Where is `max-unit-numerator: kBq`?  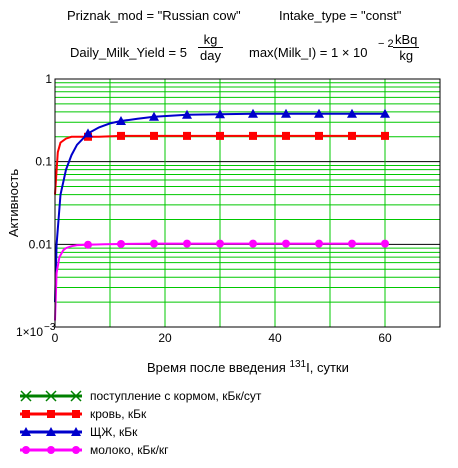 max-unit-numerator: kBq is located at coordinates (406, 40).